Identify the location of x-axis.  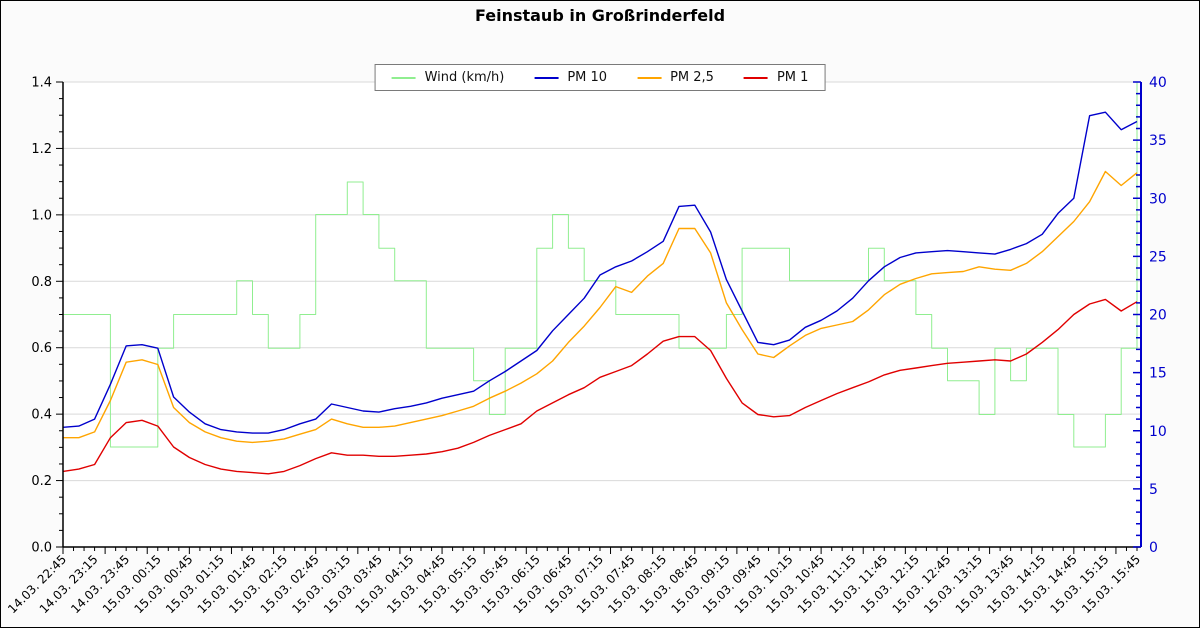
(601, 550).